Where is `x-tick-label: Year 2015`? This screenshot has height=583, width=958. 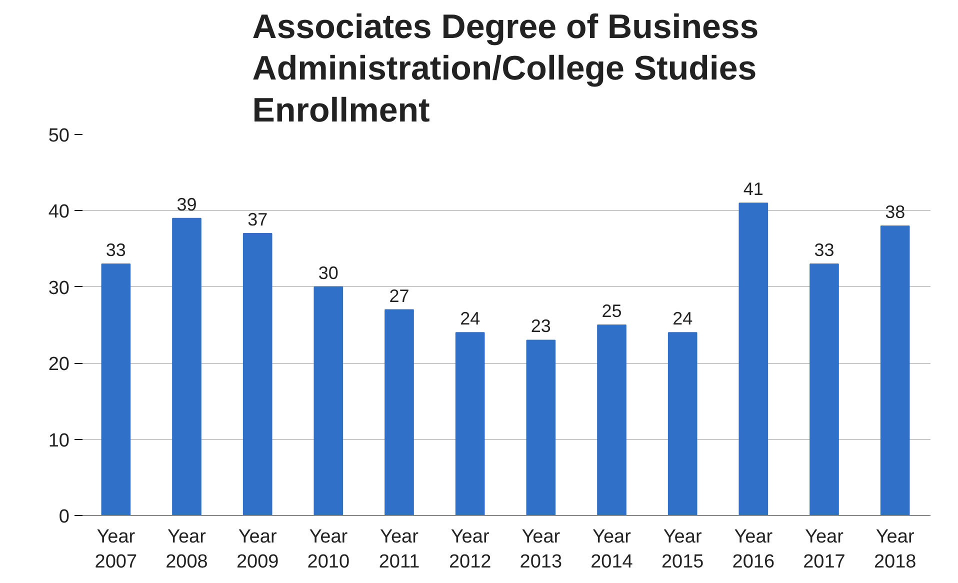 x-tick-label: Year 2015 is located at coordinates (682, 549).